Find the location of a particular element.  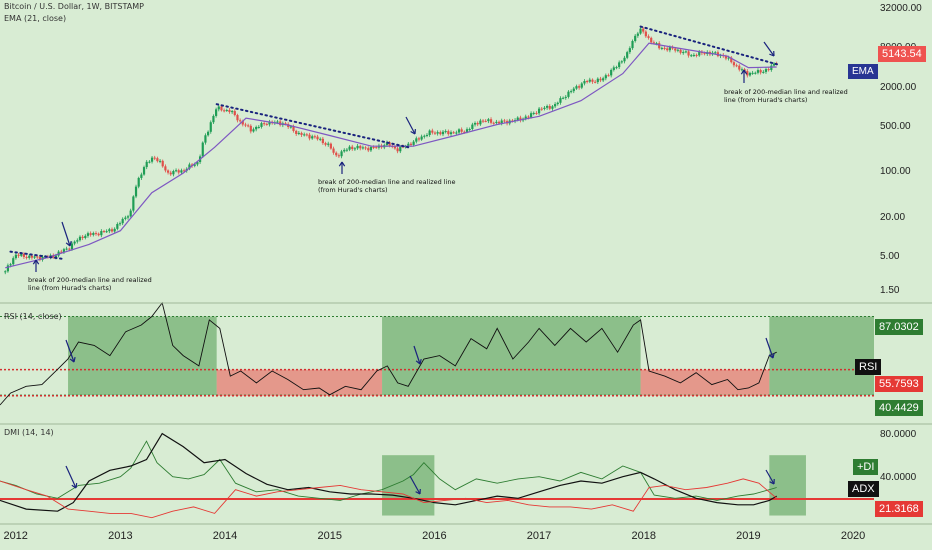

ema-badge: EMA is located at coordinates (863, 71).